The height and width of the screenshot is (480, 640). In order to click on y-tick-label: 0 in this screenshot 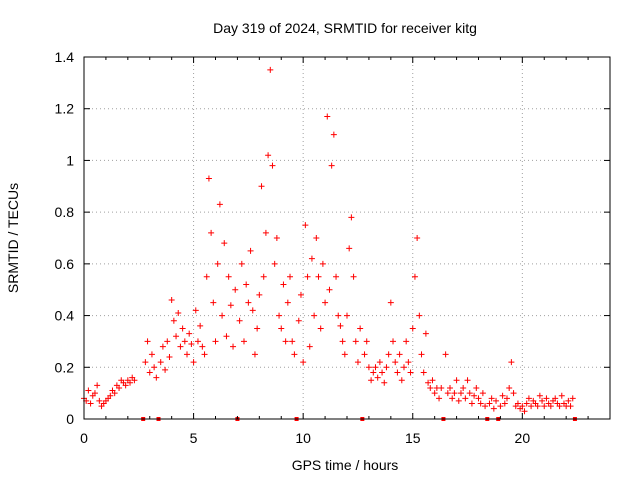, I will do `click(70, 419)`.